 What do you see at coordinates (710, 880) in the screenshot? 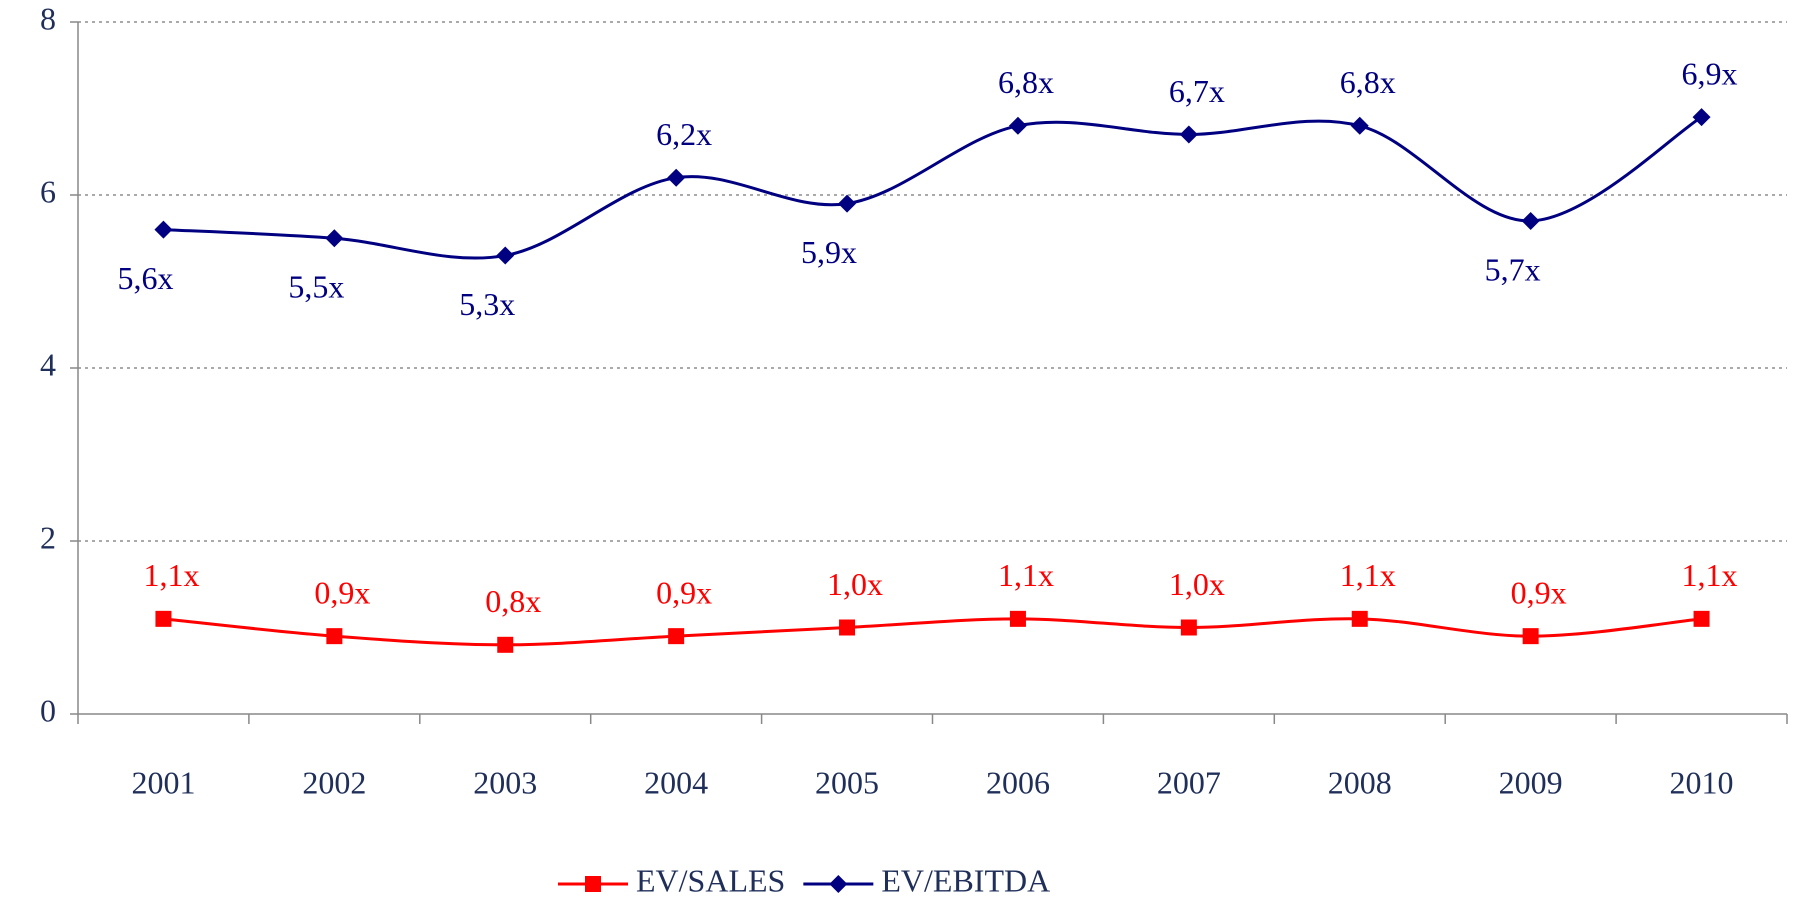
I see `legend-label: EV/SALES` at bounding box center [710, 880].